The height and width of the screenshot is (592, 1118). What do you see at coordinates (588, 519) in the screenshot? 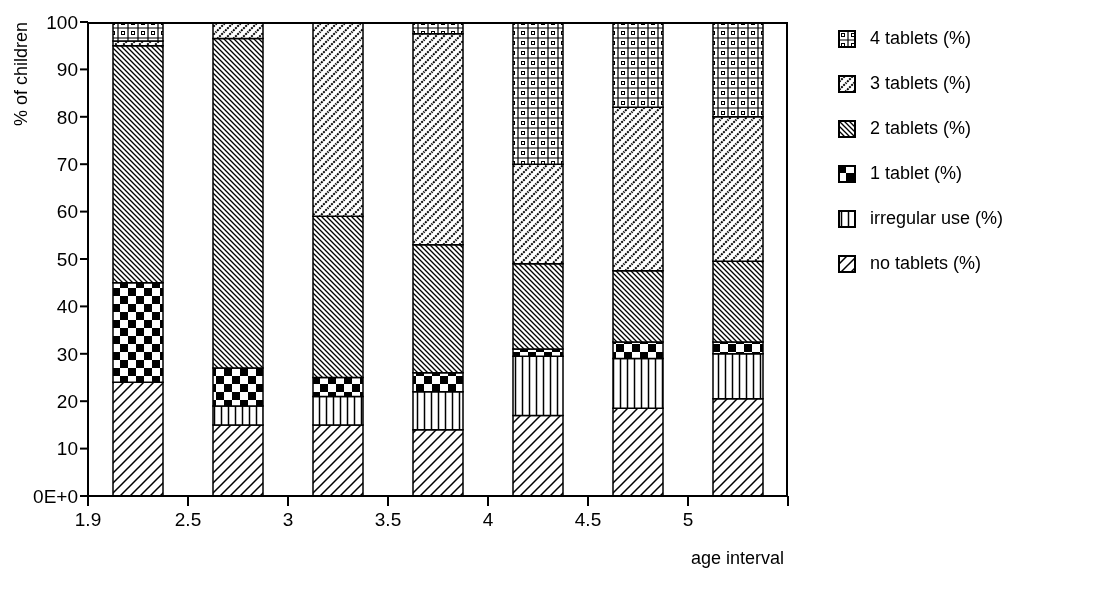
I see `x-tick-label: 4.5` at bounding box center [588, 519].